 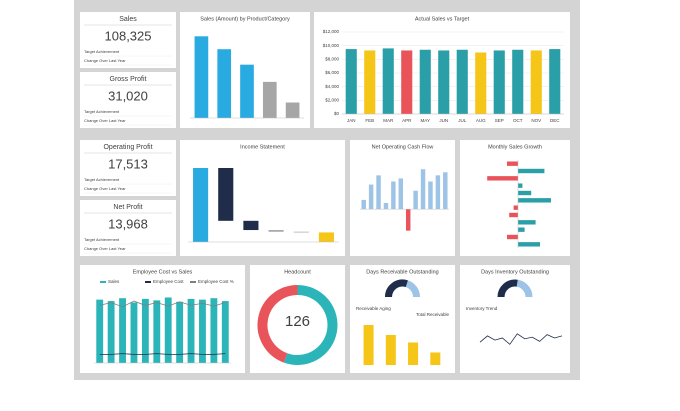 What do you see at coordinates (425, 120) in the screenshot?
I see `x-tick-label: MAY` at bounding box center [425, 120].